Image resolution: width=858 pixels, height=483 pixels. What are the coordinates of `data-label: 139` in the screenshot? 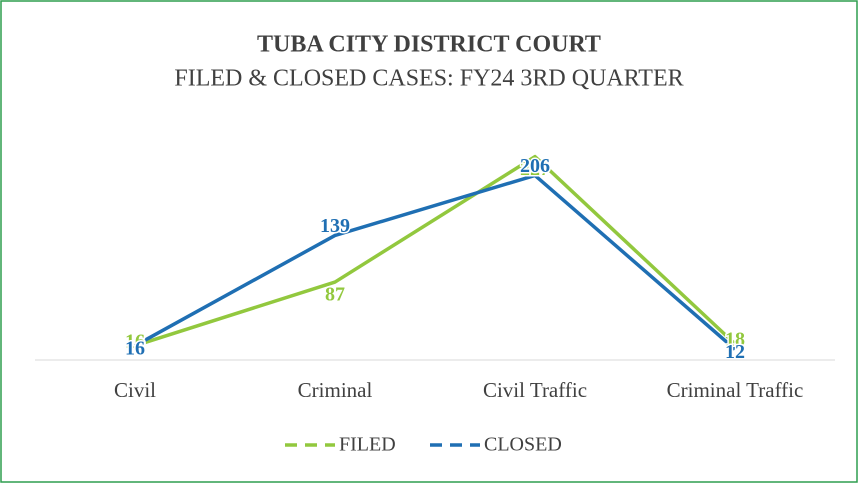 It's located at (335, 226).